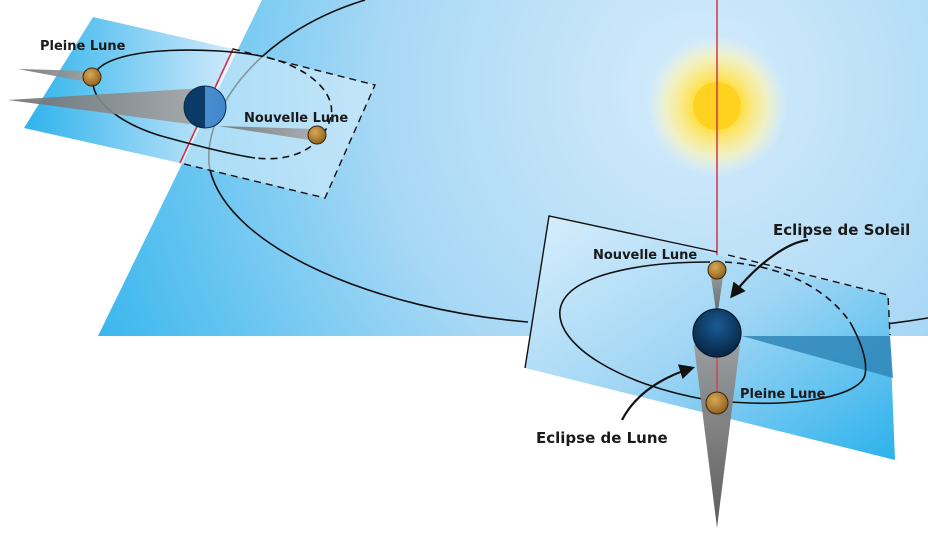 The image size is (928, 537). Describe the element at coordinates (621, 292) in the screenshot. I see `moon-orbit-plane-right-edge` at that location.